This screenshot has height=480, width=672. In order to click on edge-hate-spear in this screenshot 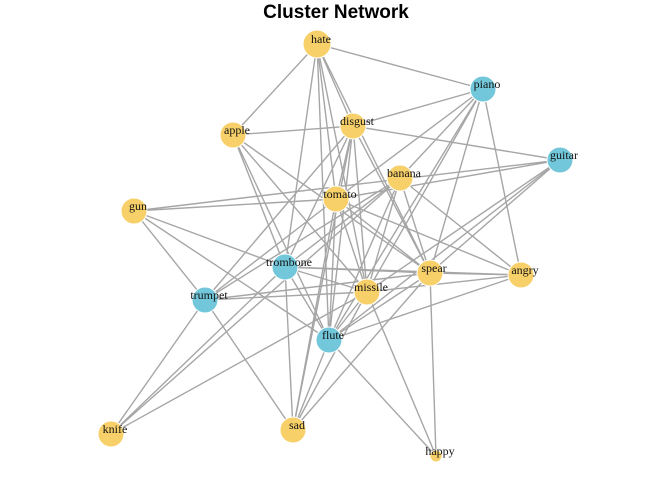, I will do `click(373, 158)`.